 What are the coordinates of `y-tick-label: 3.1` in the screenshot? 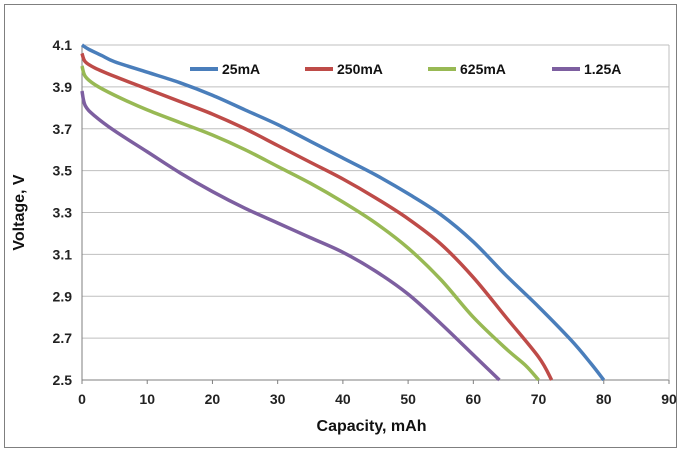 It's located at (63, 254).